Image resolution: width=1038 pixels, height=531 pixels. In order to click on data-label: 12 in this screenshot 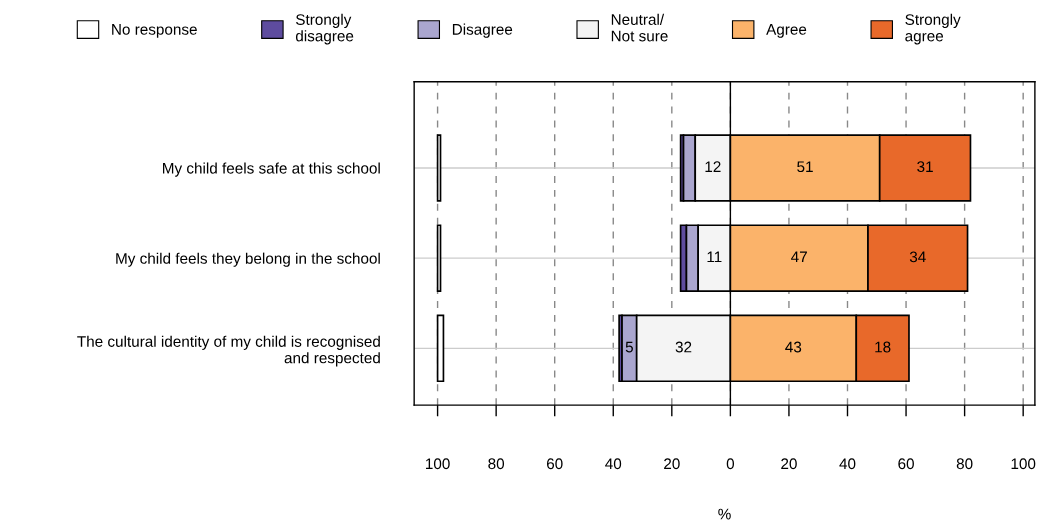, I will do `click(713, 166)`.